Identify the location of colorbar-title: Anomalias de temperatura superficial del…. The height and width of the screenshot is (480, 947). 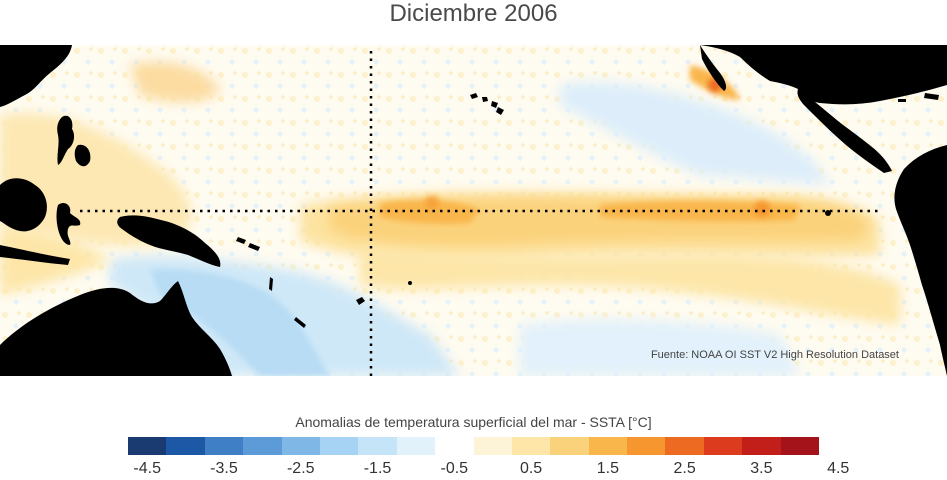
(473, 422).